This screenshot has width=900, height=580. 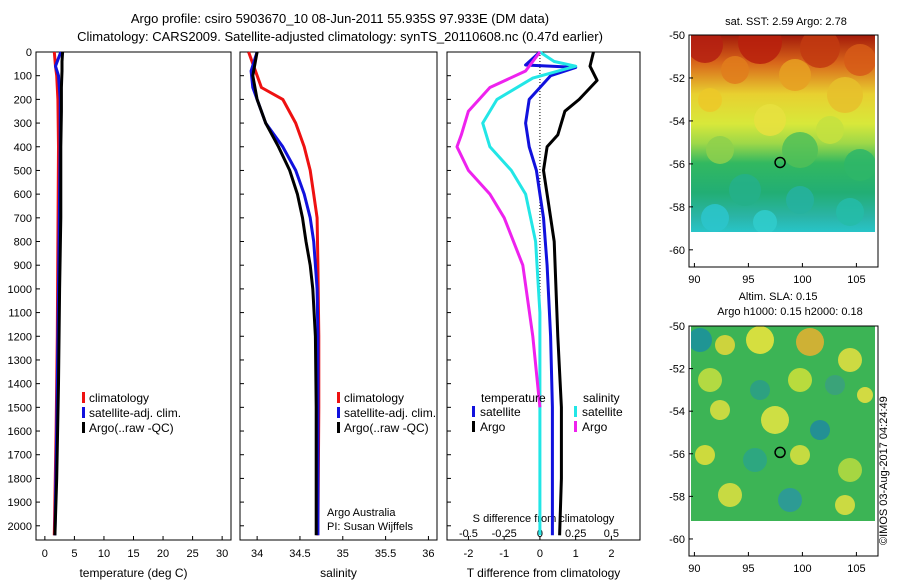 I want to click on x-tick-label: -2, so click(x=469, y=554).